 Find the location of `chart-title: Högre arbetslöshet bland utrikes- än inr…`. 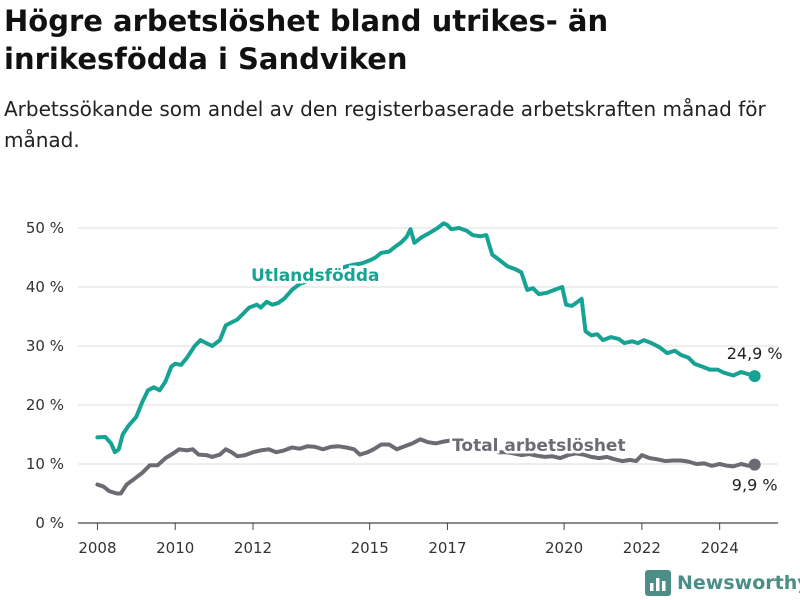

chart-title: Högre arbetslöshet bland utrikes- än inr… is located at coordinates (306, 40).